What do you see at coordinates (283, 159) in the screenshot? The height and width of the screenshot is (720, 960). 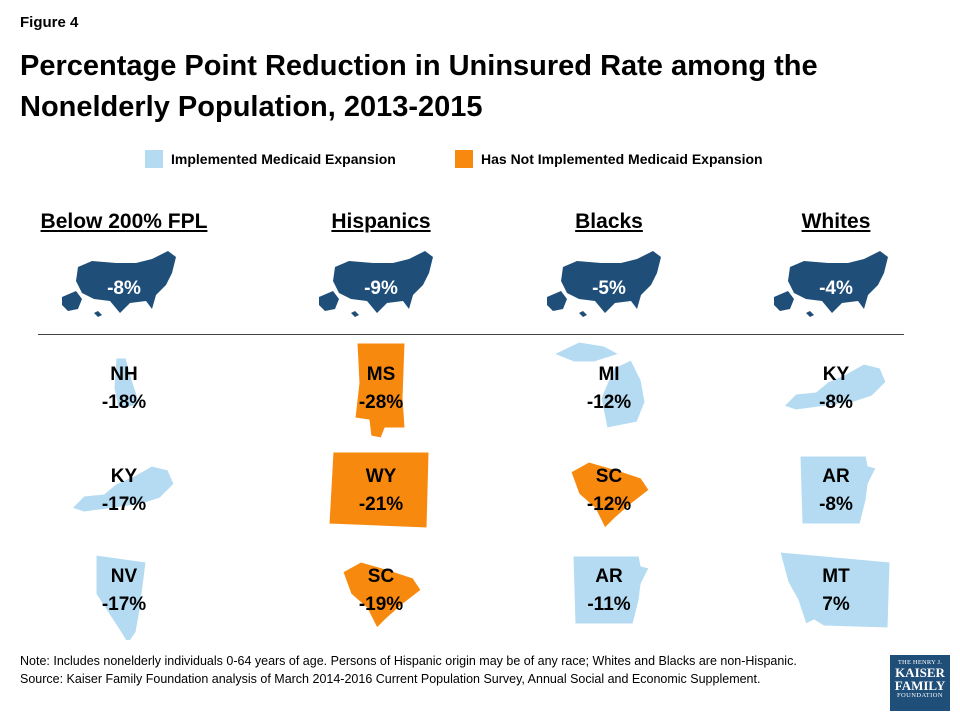 I see `legend-label-expanded: Implemented Medicaid Expansion` at bounding box center [283, 159].